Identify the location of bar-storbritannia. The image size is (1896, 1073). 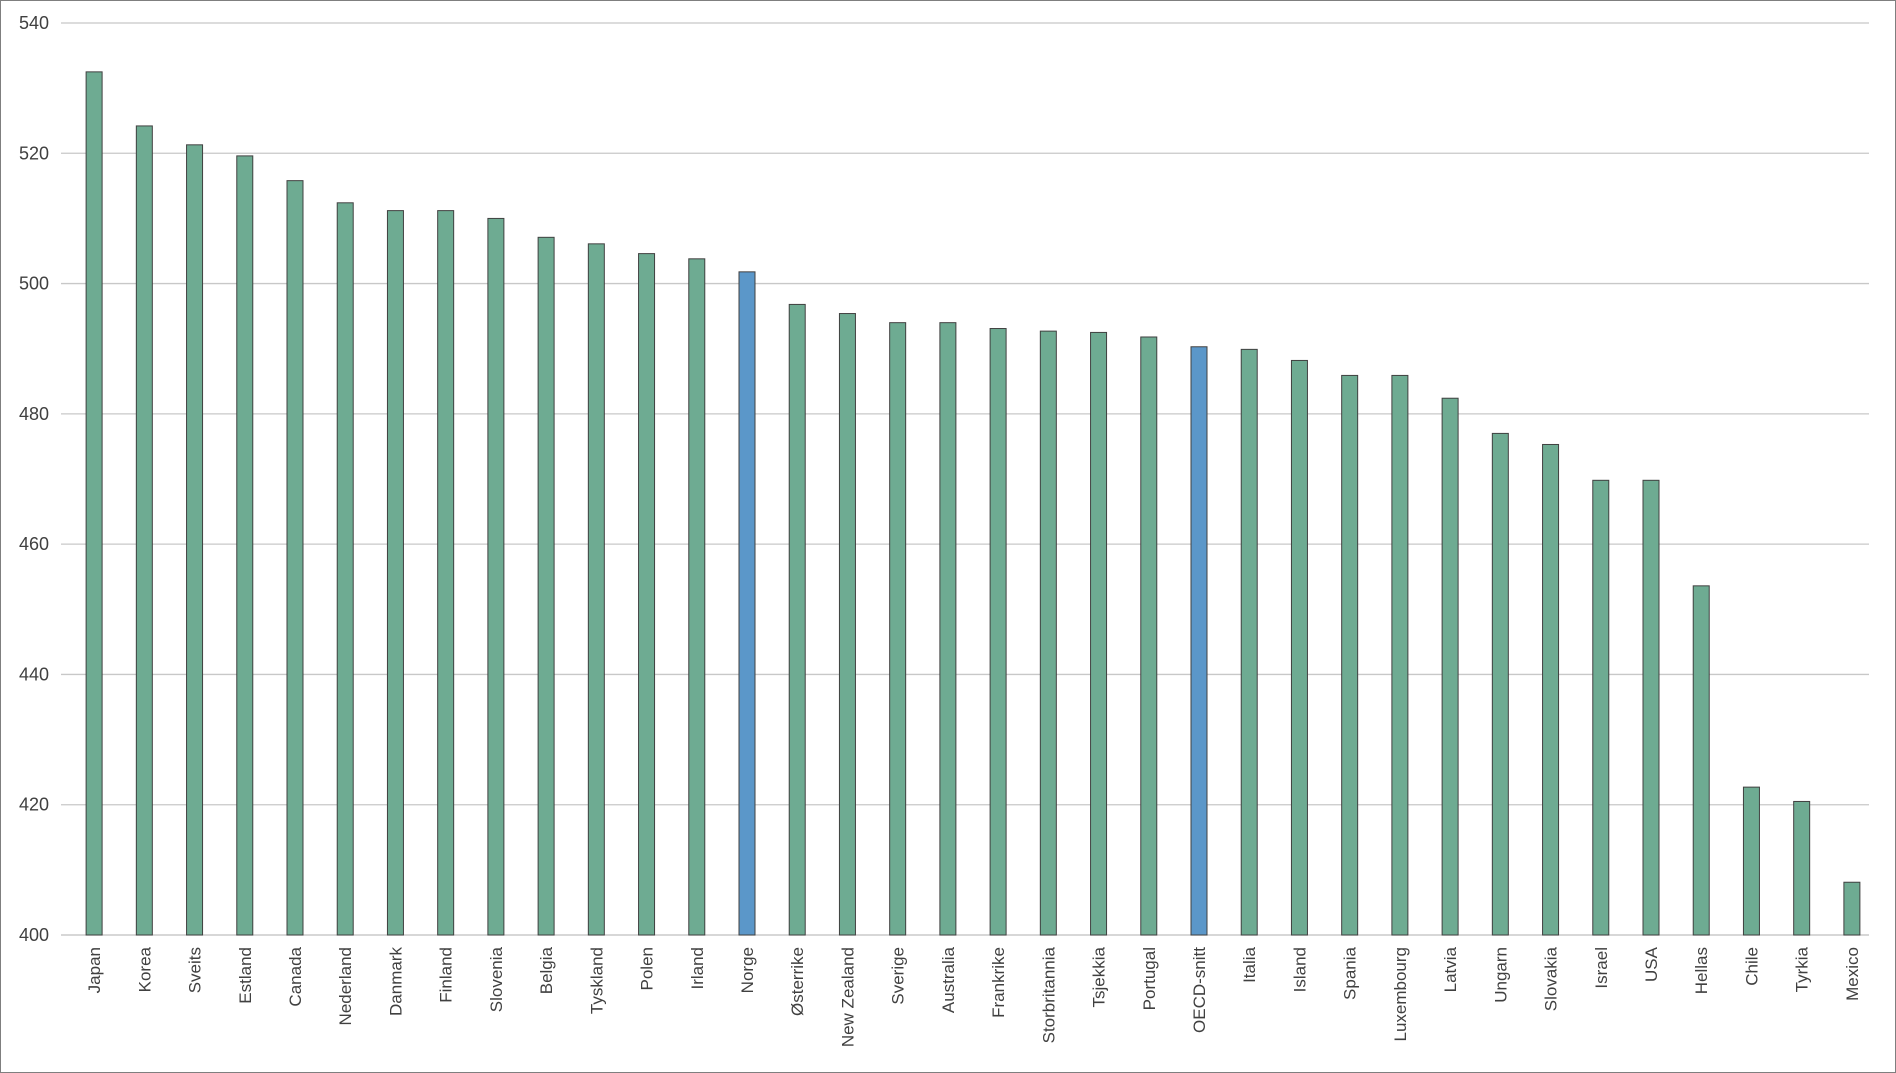
(1048, 633).